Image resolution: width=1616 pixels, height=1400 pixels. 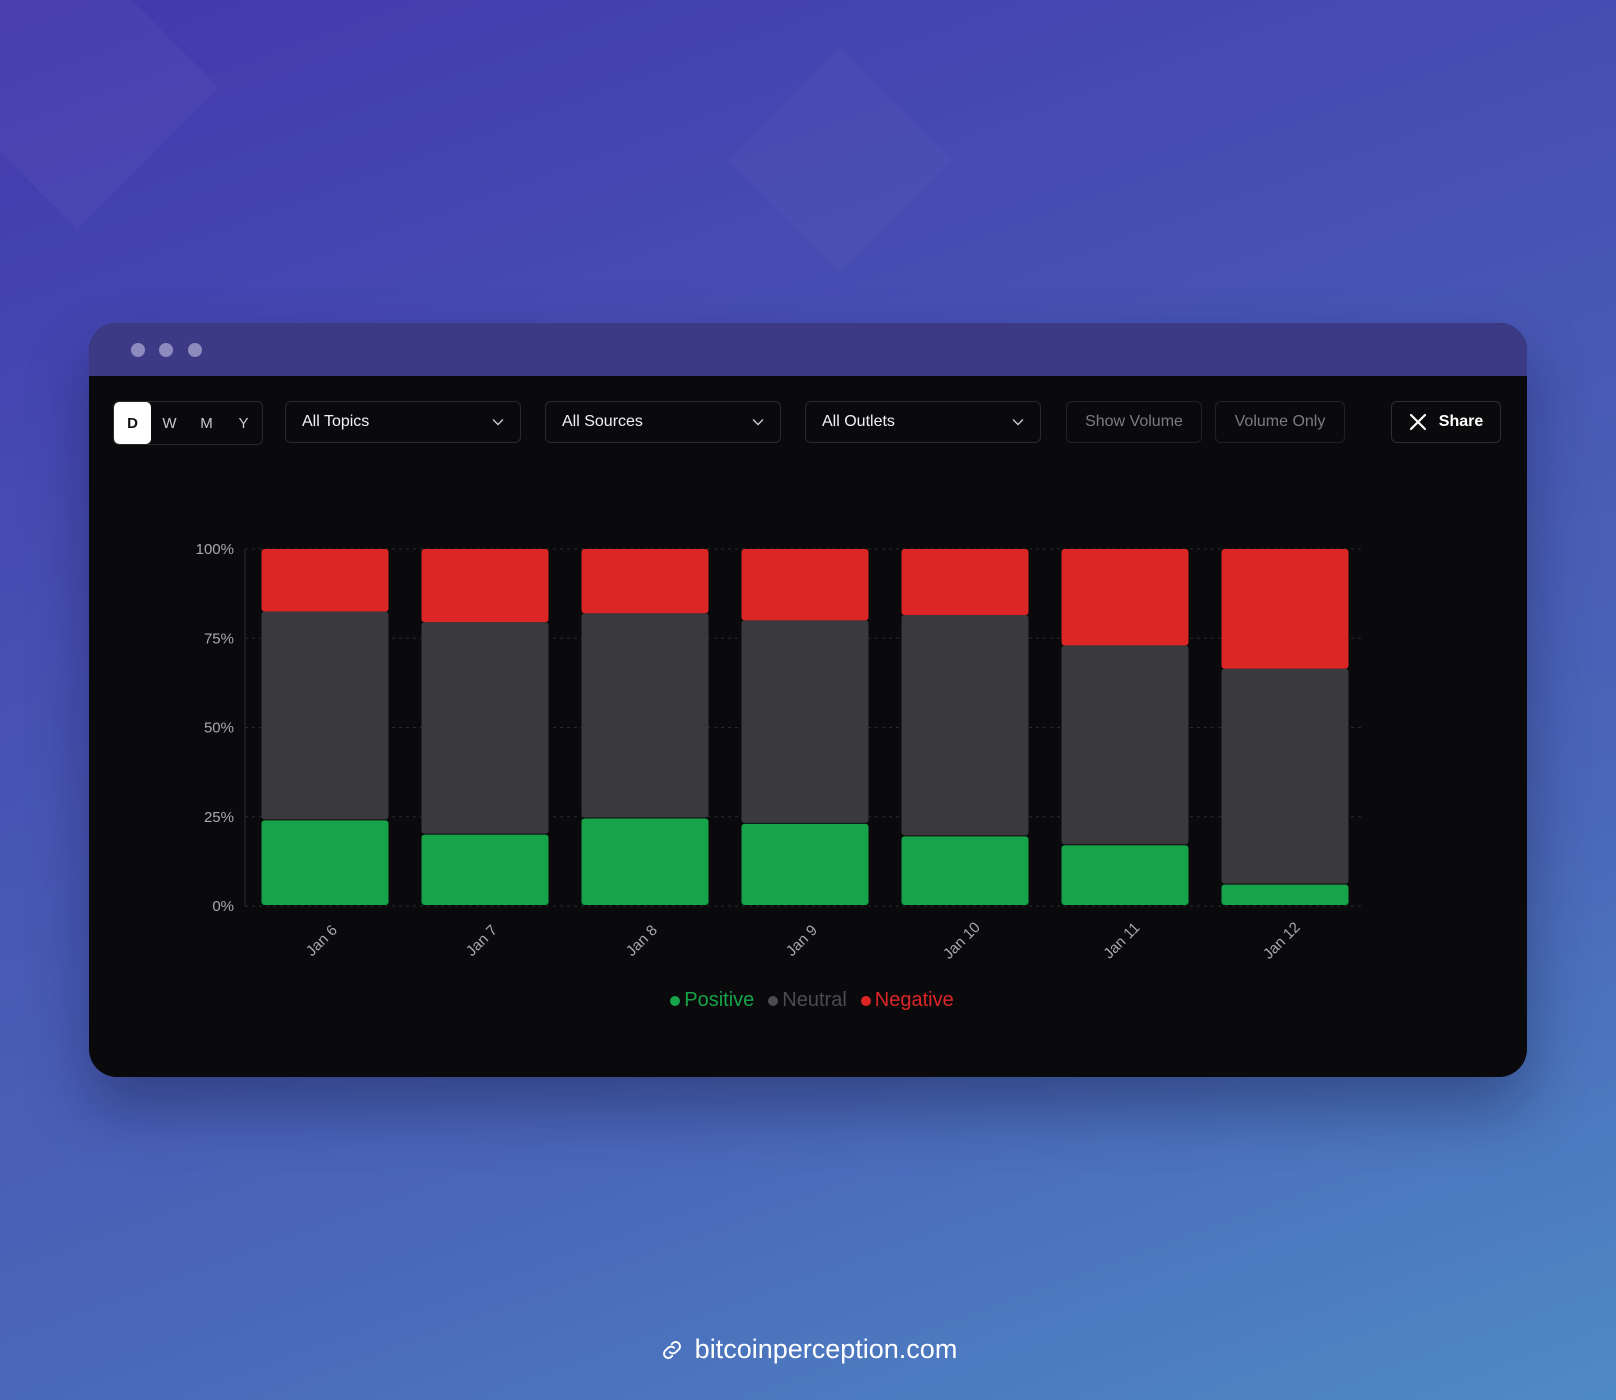 What do you see at coordinates (188, 423) in the screenshot?
I see `period-selector: D W M Y` at bounding box center [188, 423].